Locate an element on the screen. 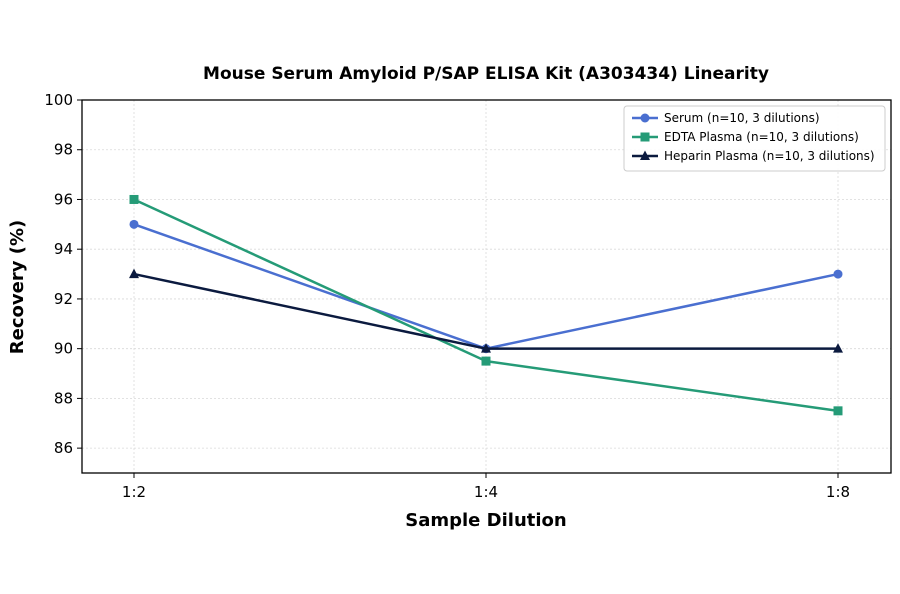  x-tick-label: 1:2 is located at coordinates (134, 492).